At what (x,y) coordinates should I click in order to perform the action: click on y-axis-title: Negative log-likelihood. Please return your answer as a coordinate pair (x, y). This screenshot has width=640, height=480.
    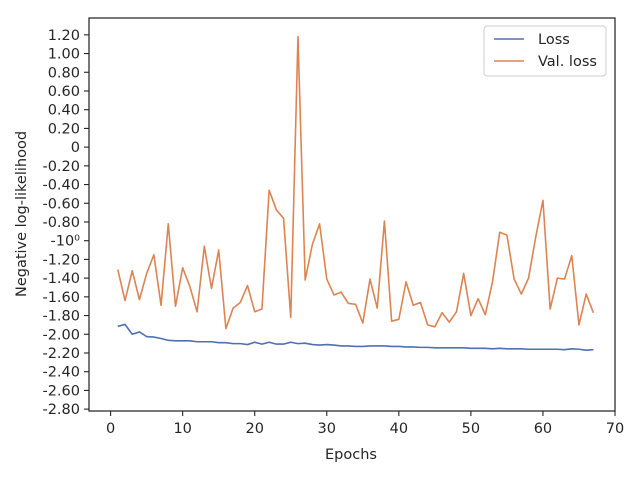
    Looking at the image, I should click on (22, 214).